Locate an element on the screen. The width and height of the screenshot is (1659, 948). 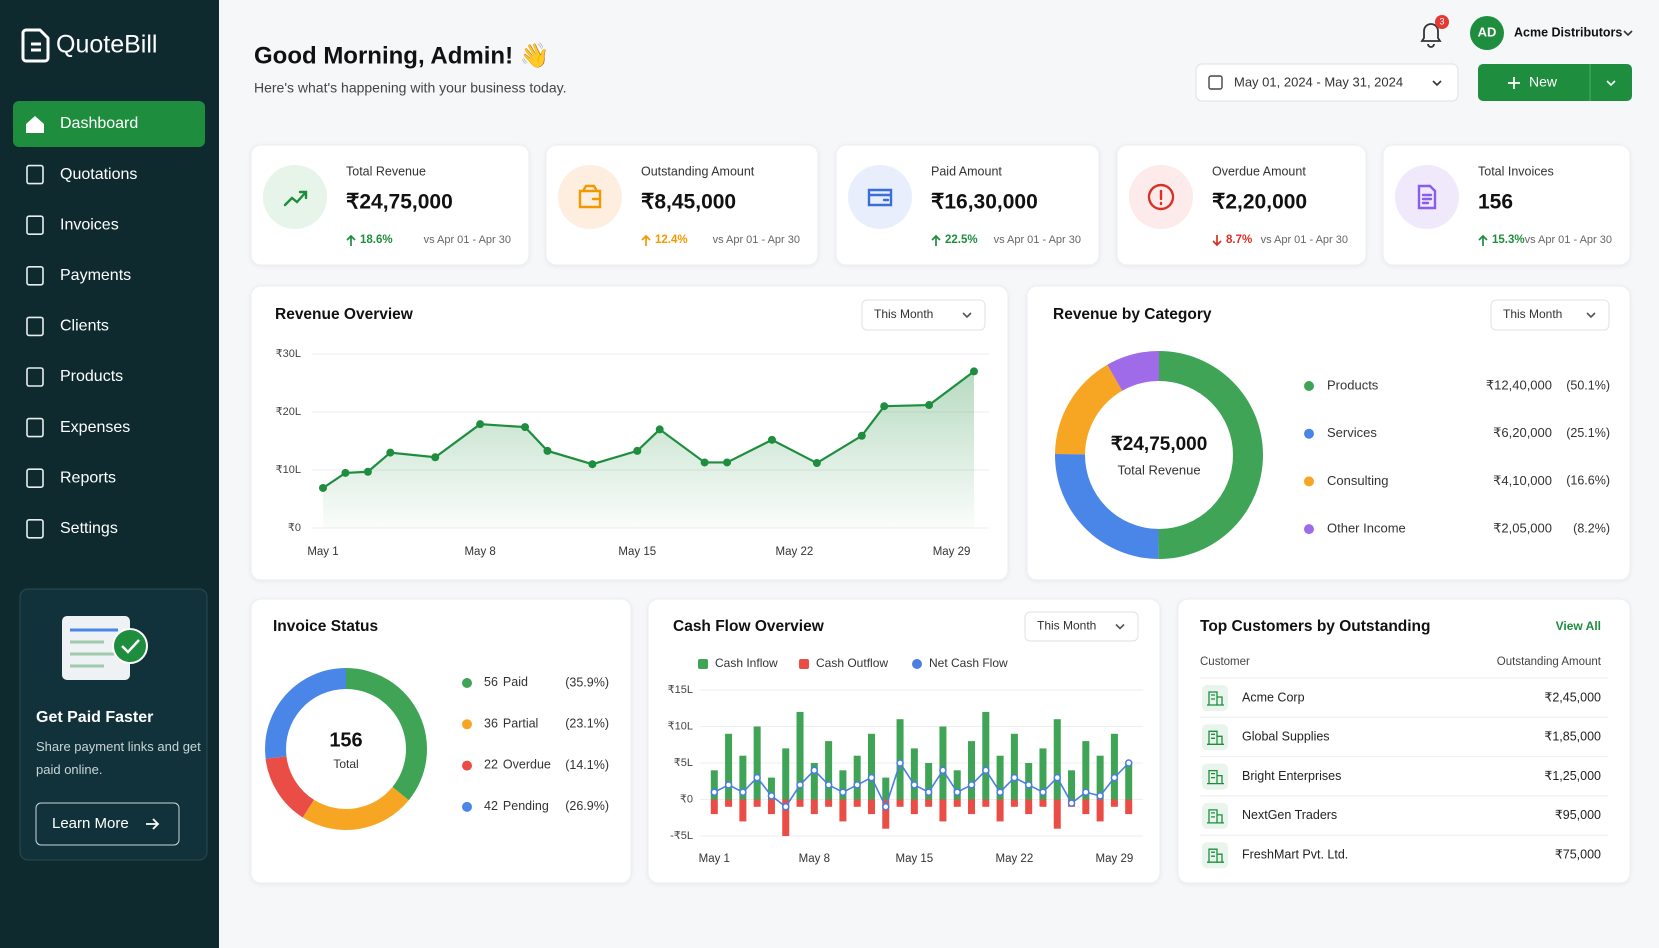
x-tick-label: May 8 is located at coordinates (814, 859).